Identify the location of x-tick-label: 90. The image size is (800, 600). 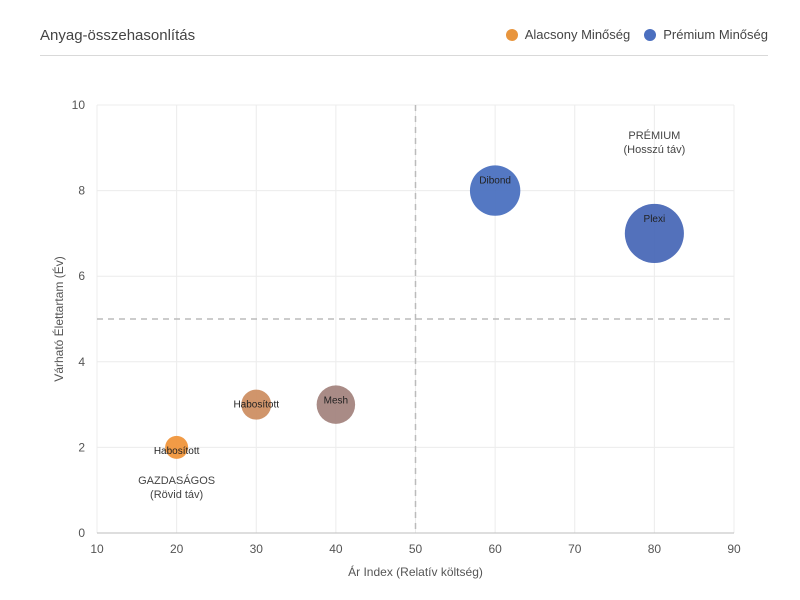
(734, 549).